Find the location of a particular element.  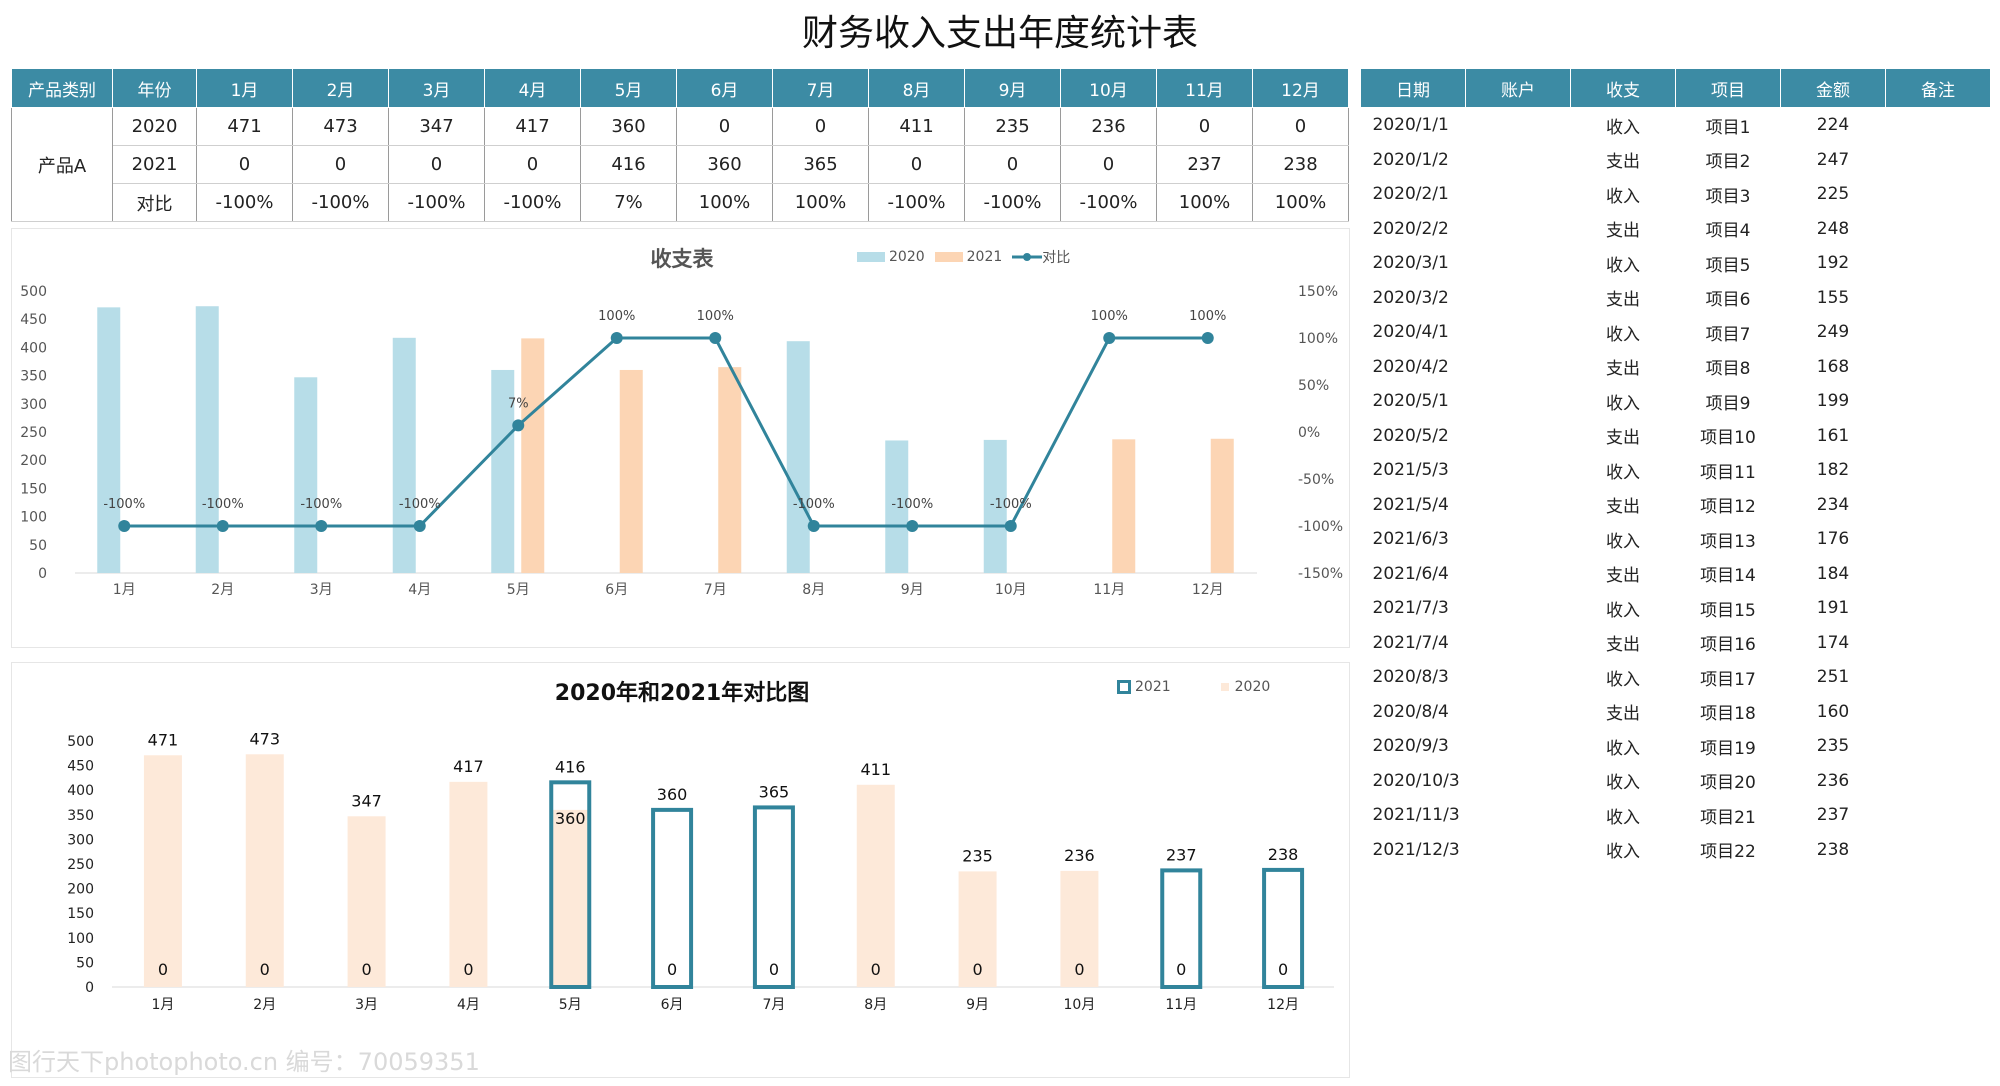

ledger-cell: 235 is located at coordinates (1833, 746).